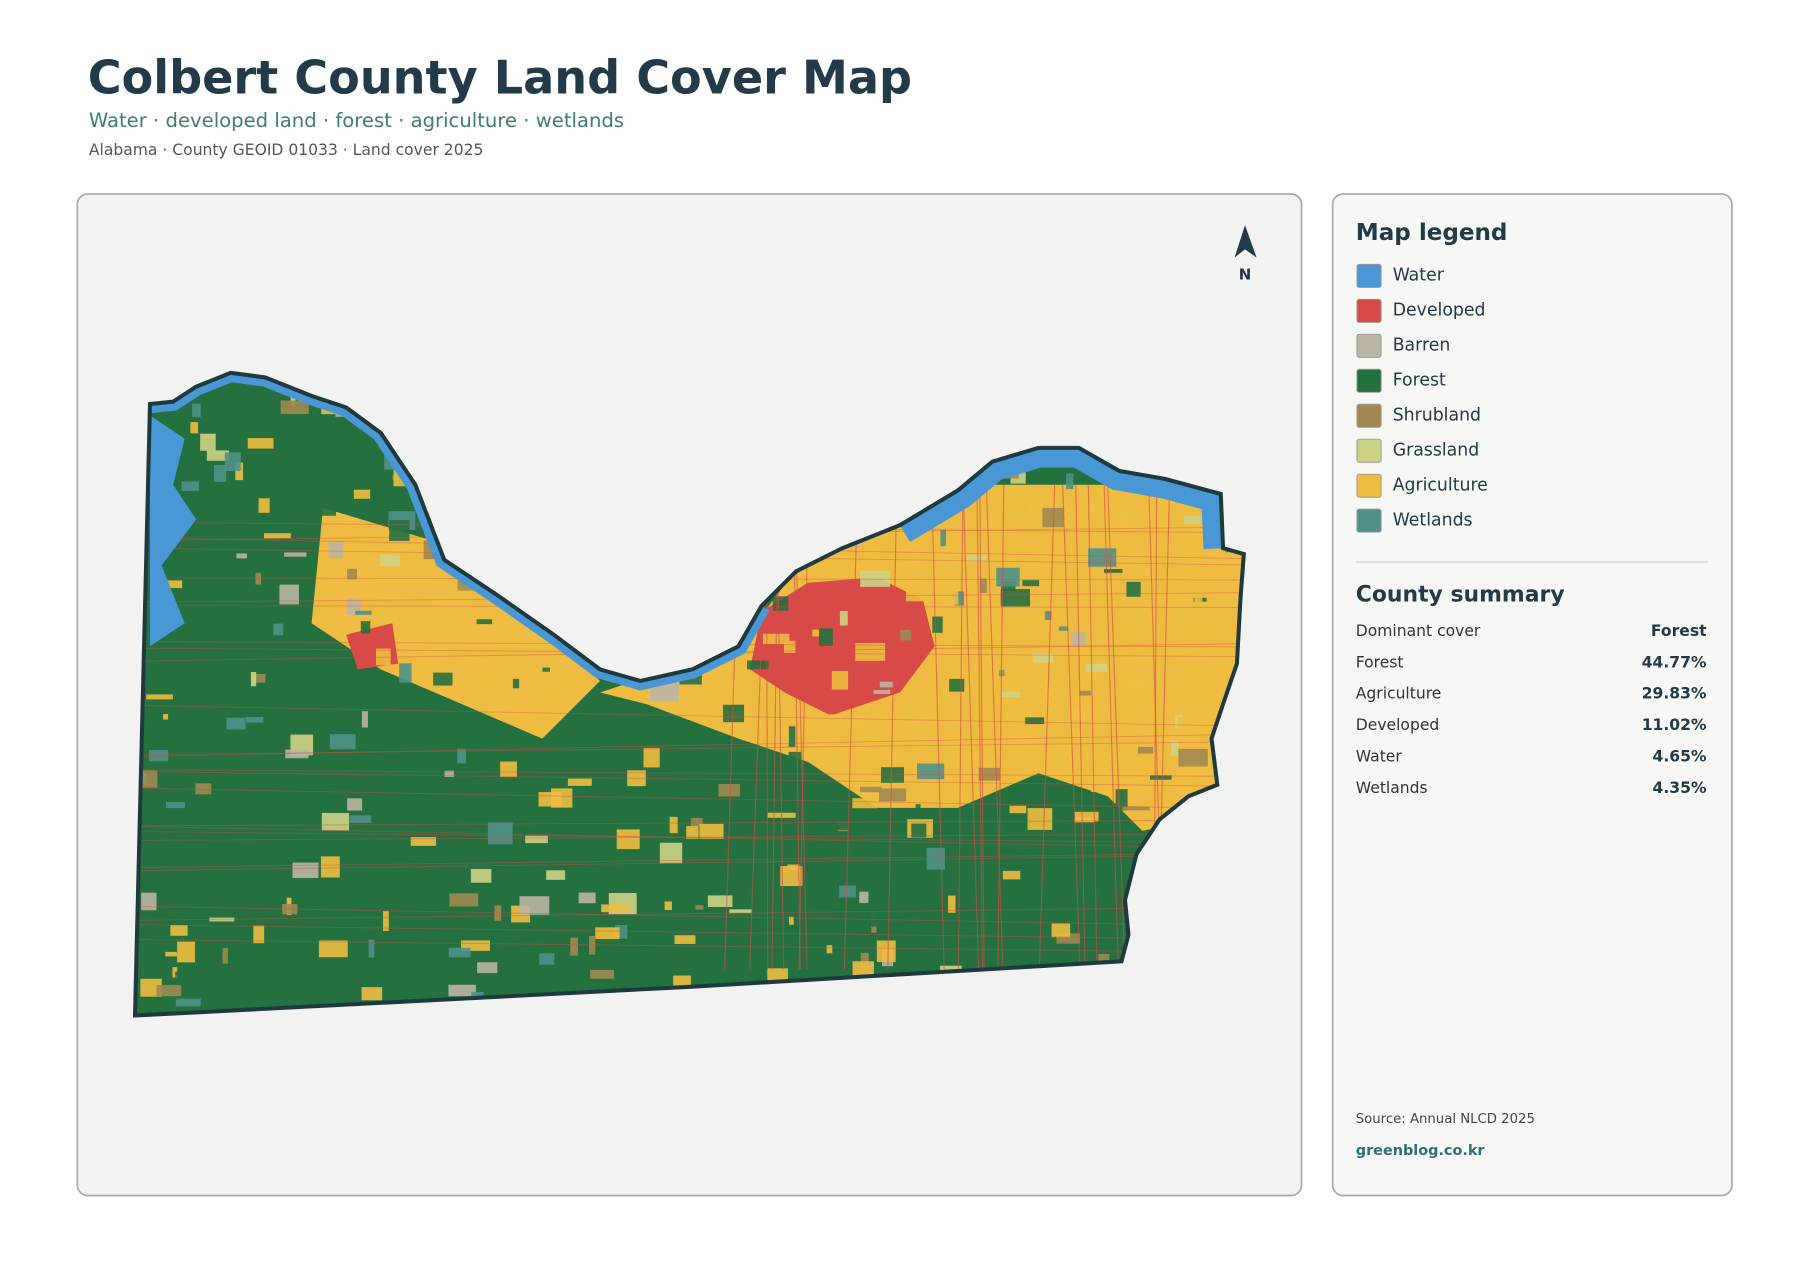 This screenshot has height=1273, width=1800. I want to click on north-arrow, so click(1245, 241).